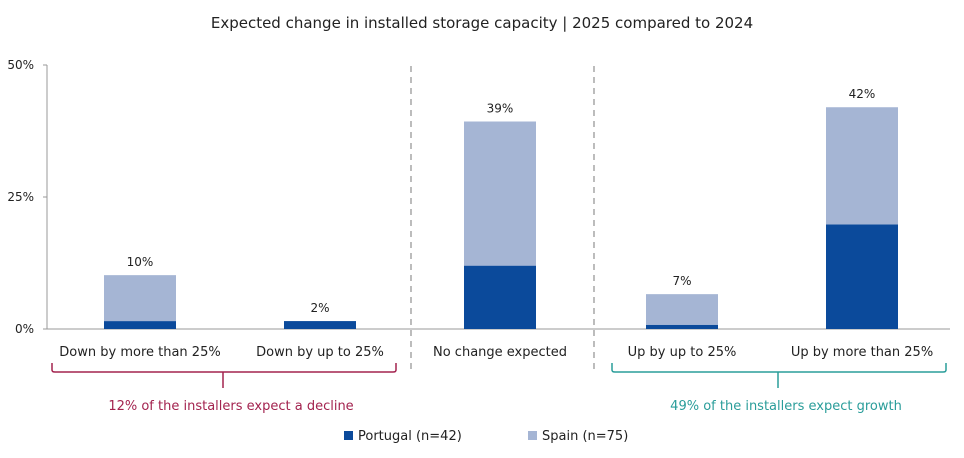 This screenshot has height=458, width=964. I want to click on legend-swatch-spain, so click(532, 435).